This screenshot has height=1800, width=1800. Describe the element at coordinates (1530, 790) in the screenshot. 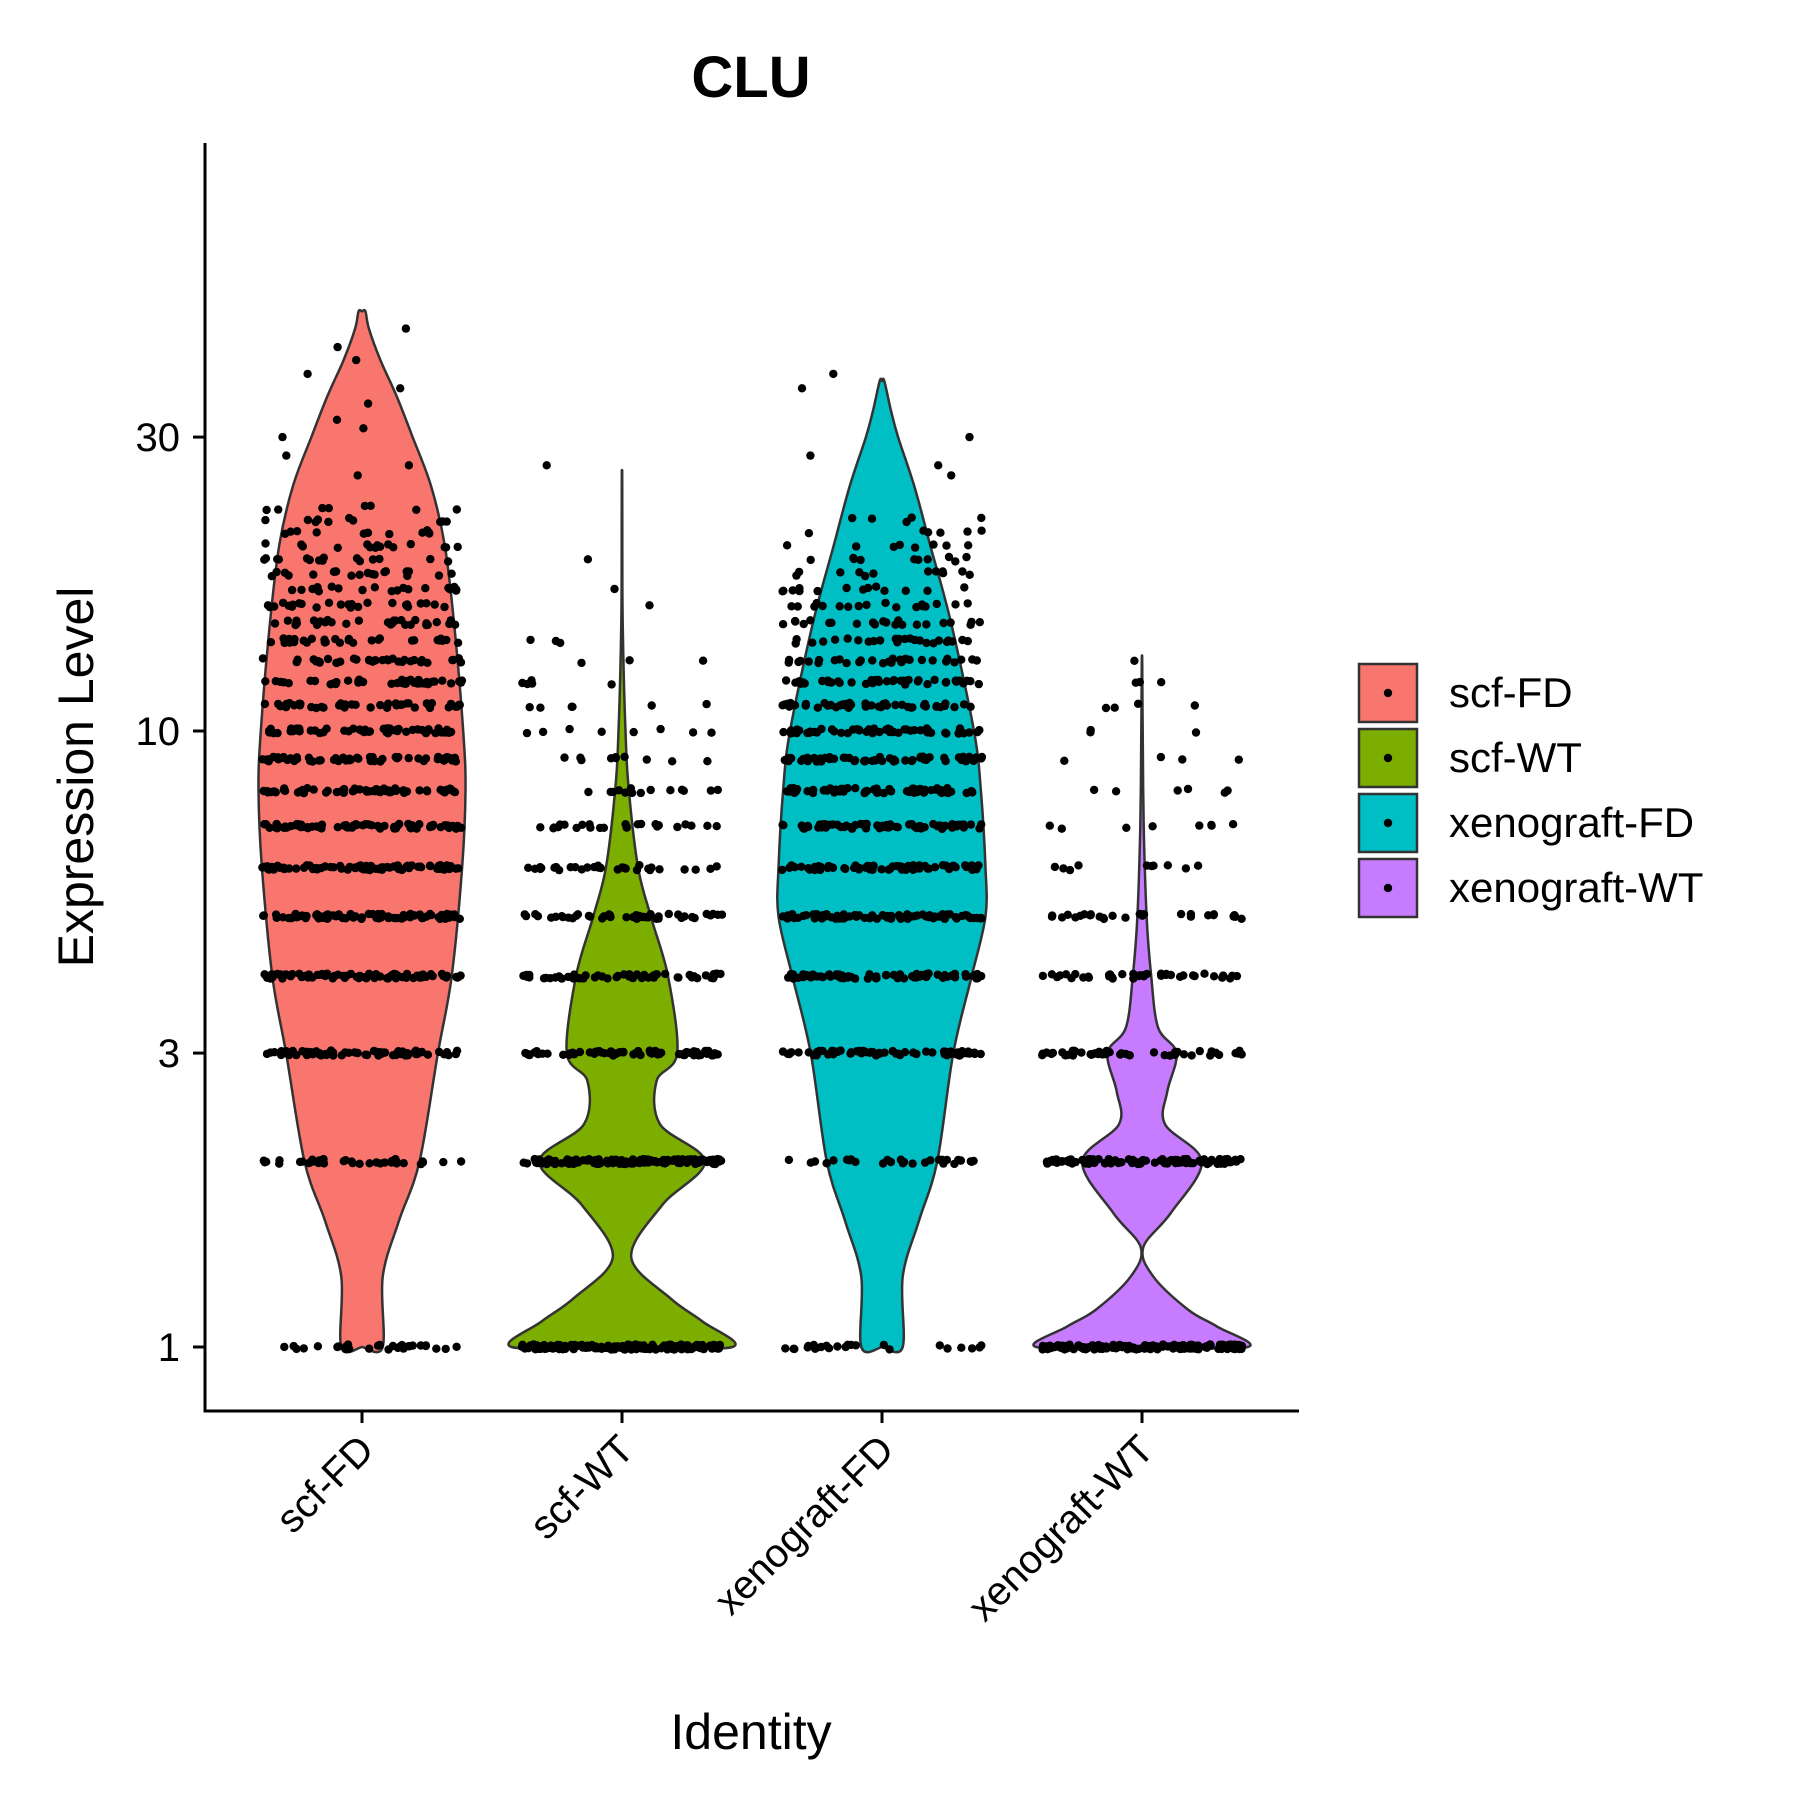

I see `legend: scf-FD scf-WT xenograft-FD xenograft-WT` at that location.